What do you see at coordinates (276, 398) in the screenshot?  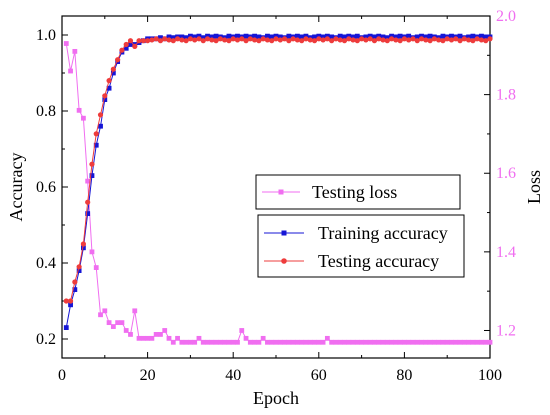 I see `x-axis-title: Epoch` at bounding box center [276, 398].